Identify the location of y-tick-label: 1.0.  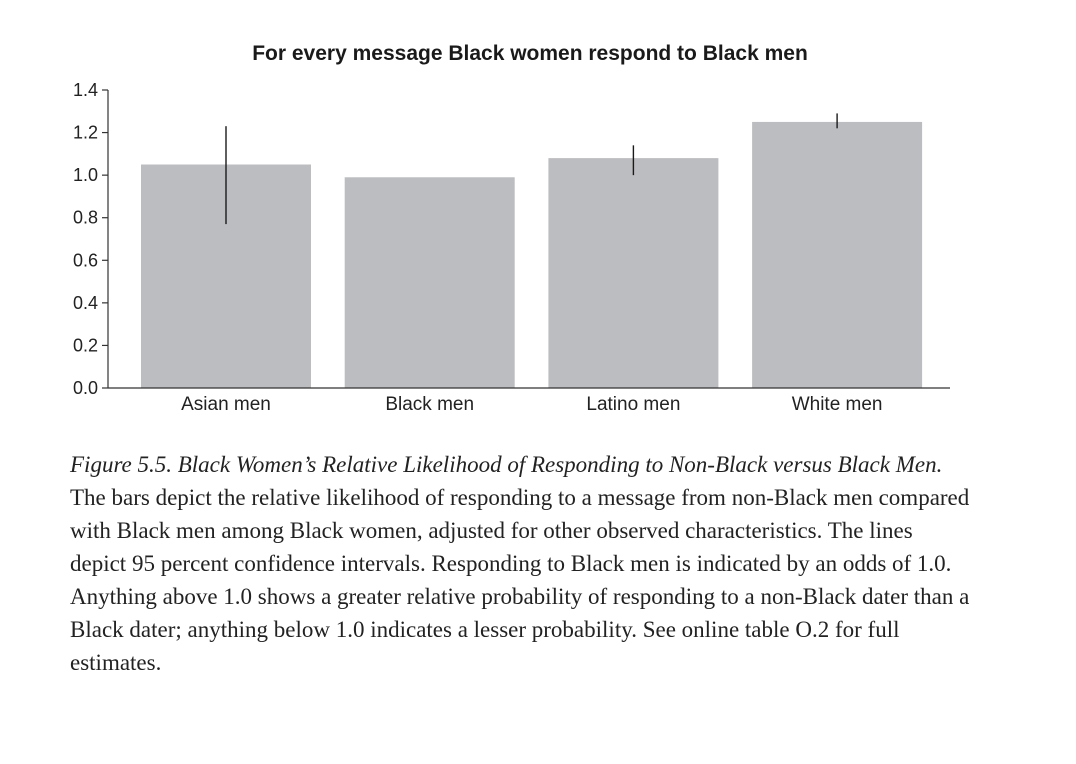
(85, 175).